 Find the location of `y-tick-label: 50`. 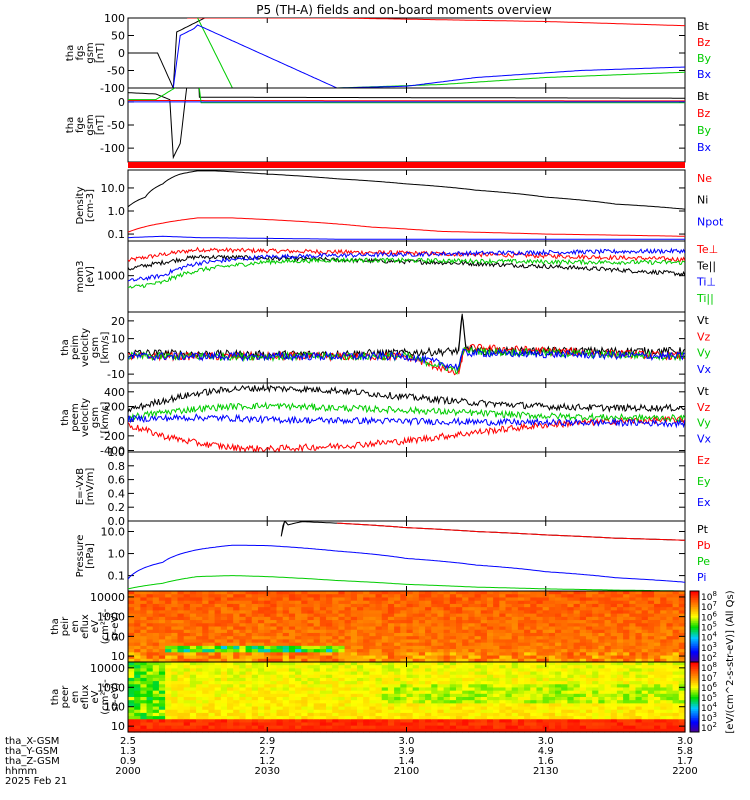

y-tick-label: 50 is located at coordinates (118, 36).